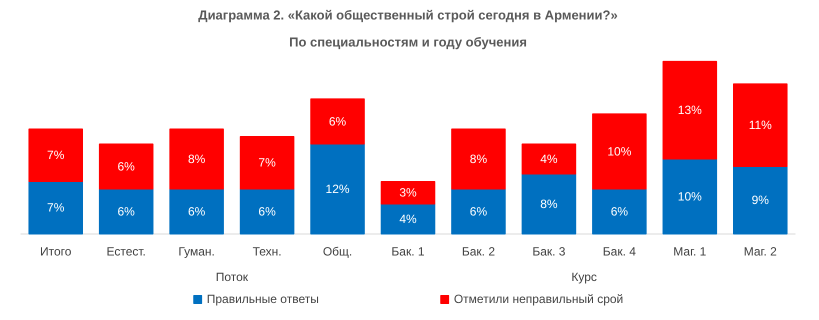  Describe the element at coordinates (549, 251) in the screenshot. I see `x-tick-label: Бак. 3` at that location.